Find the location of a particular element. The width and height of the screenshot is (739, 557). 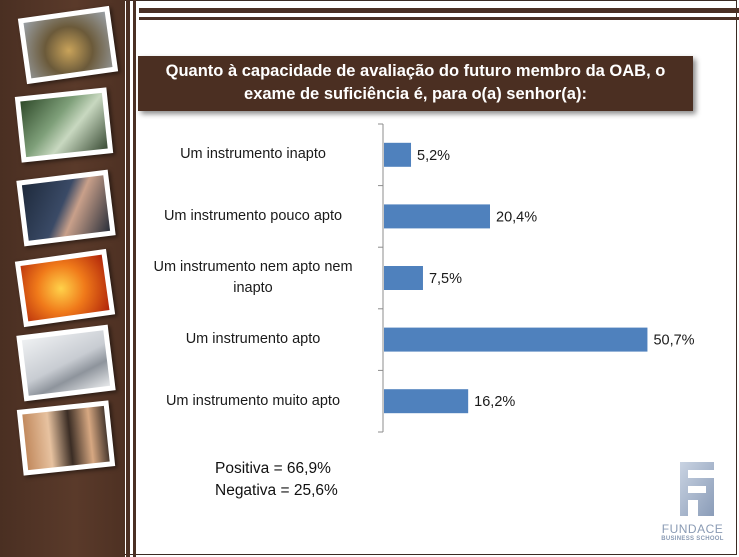

category-label: Um instrumento muito apto is located at coordinates (253, 401).